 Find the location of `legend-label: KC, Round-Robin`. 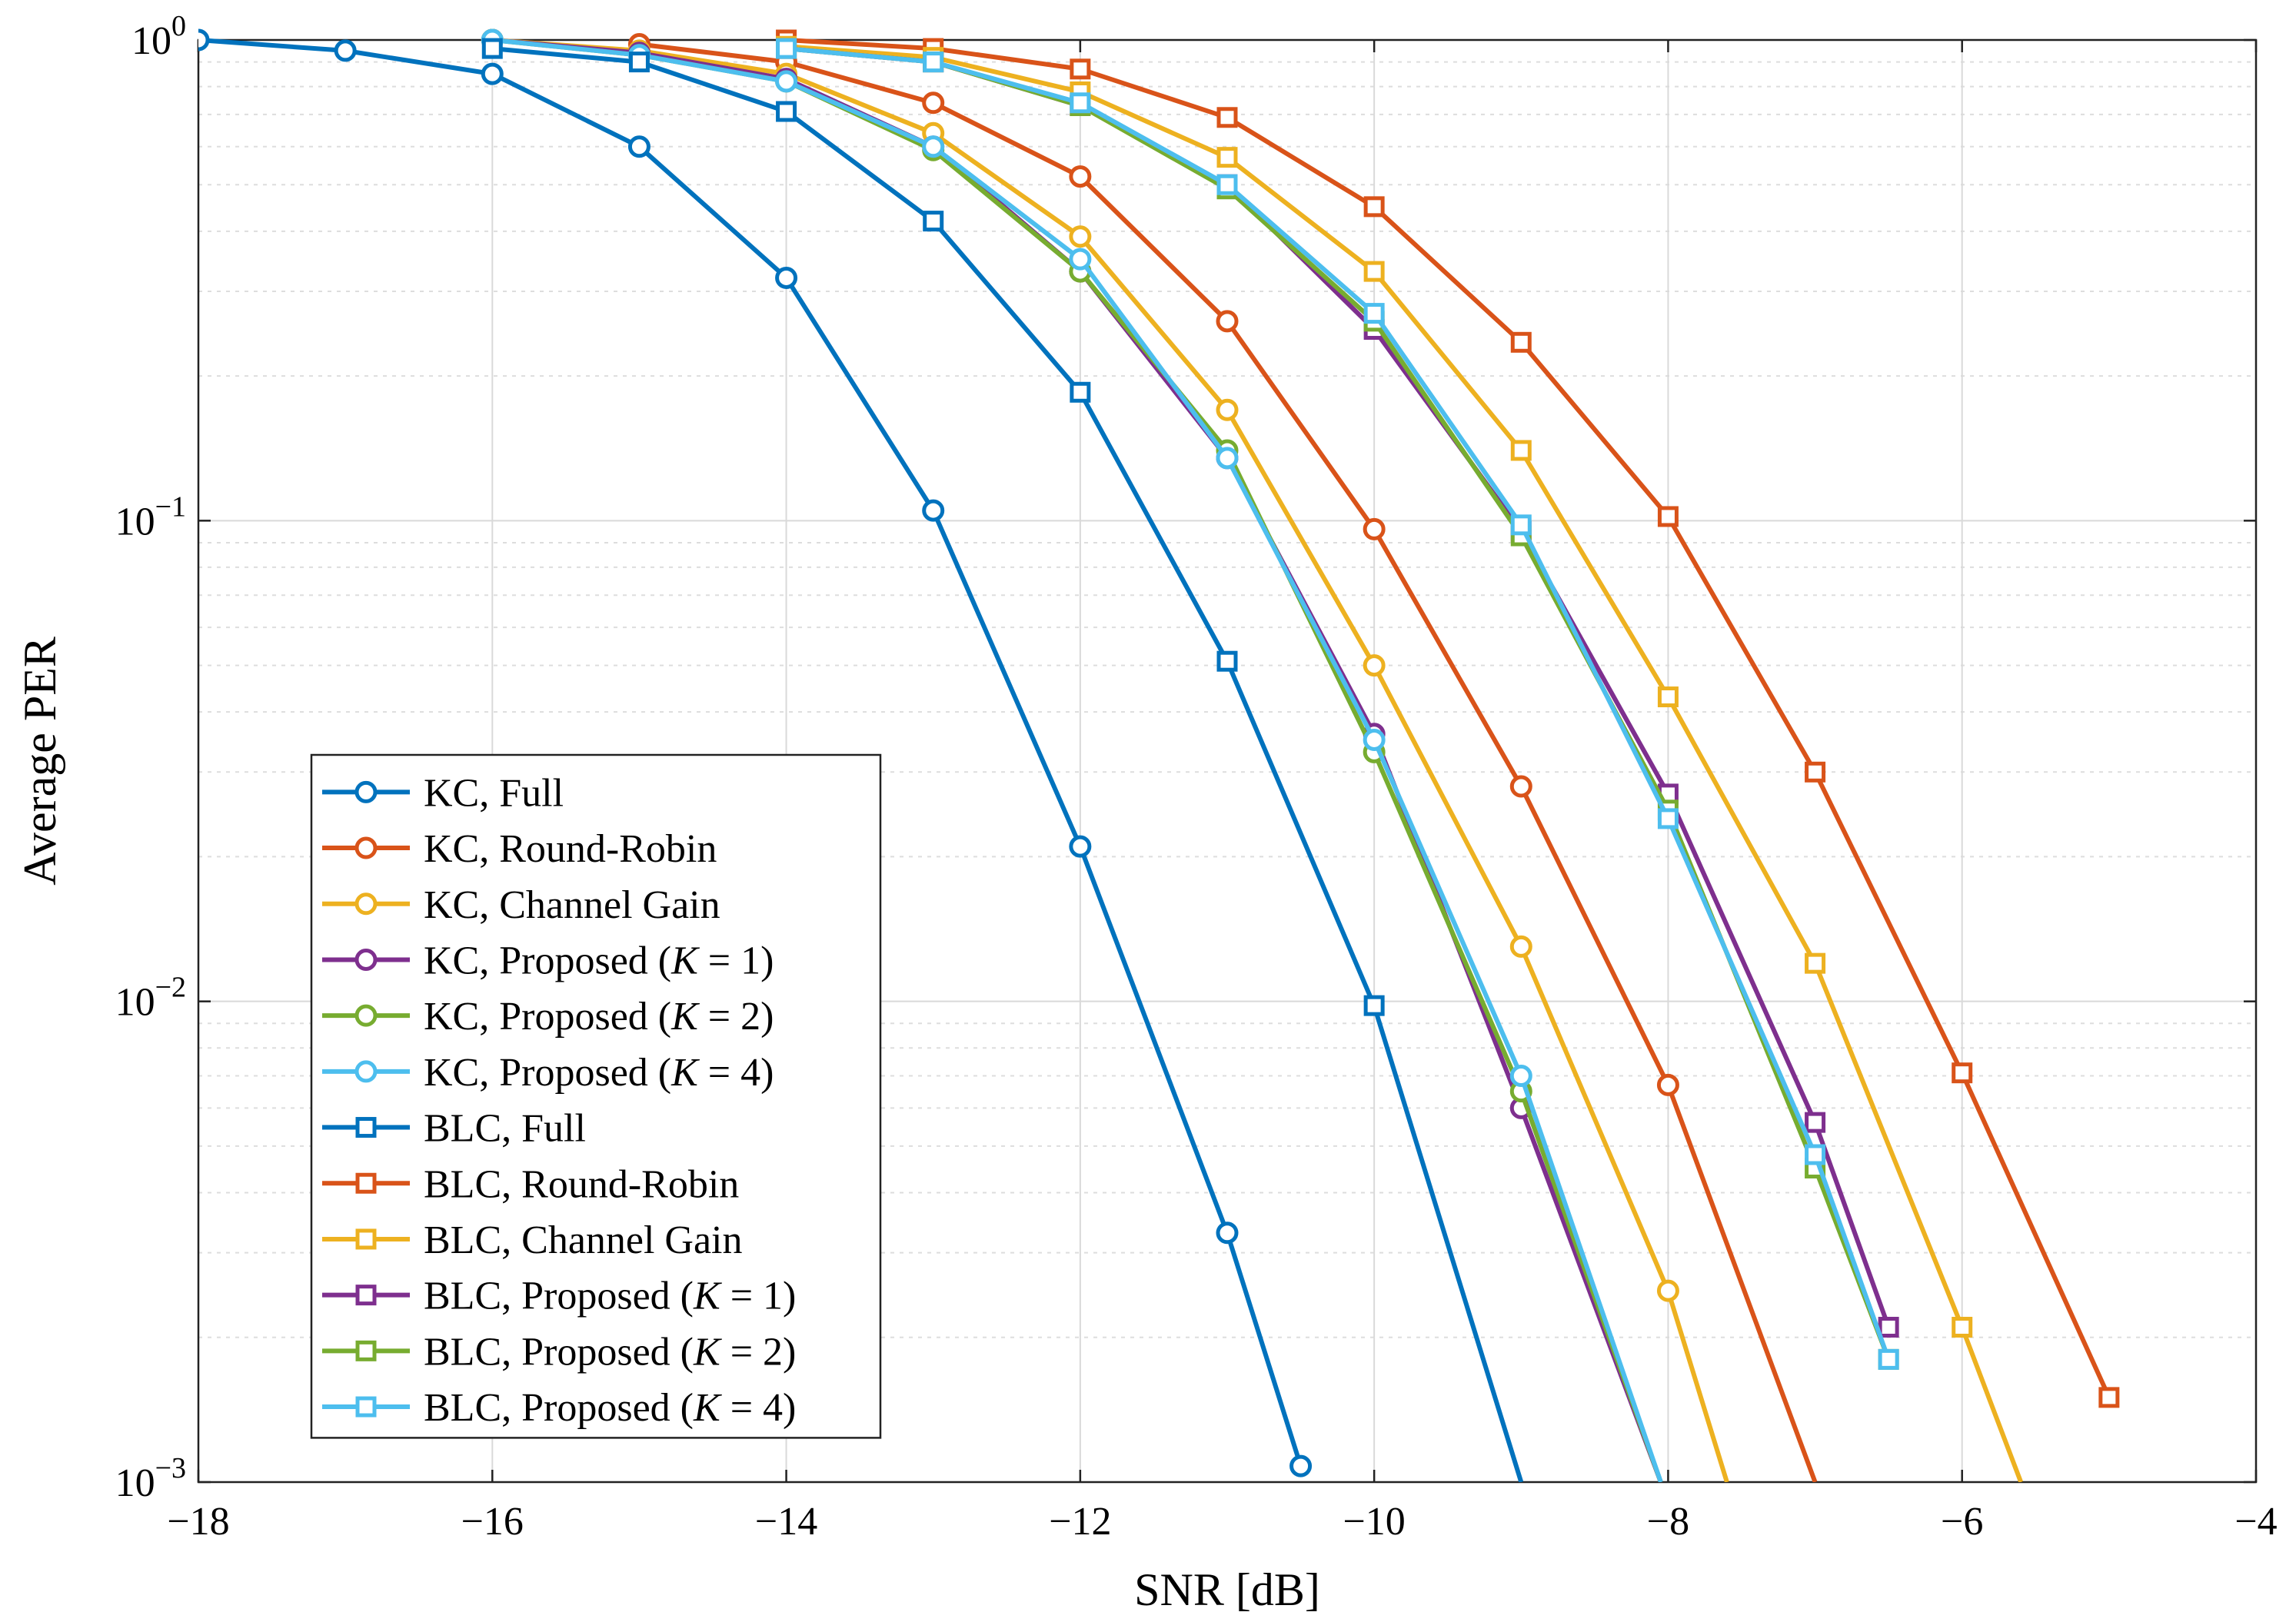

legend-label: KC, Round-Robin is located at coordinates (570, 849).